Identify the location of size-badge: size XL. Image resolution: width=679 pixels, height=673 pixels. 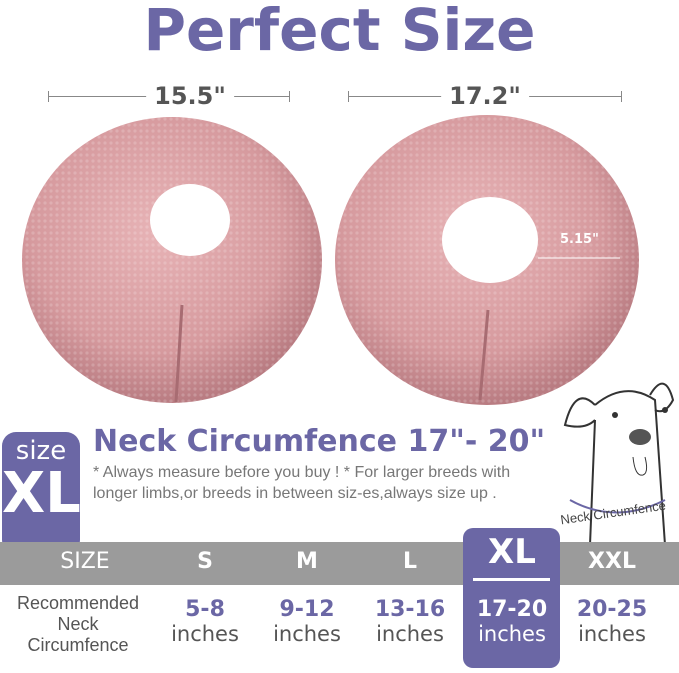
(41, 493).